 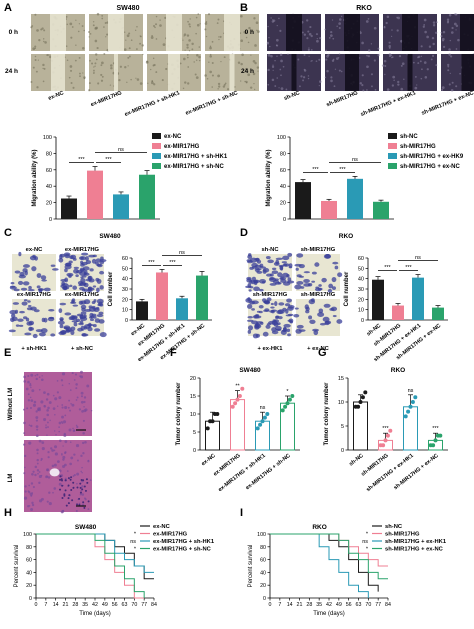 I want to click on legend-label: ex-NC, so click(x=173, y=137).